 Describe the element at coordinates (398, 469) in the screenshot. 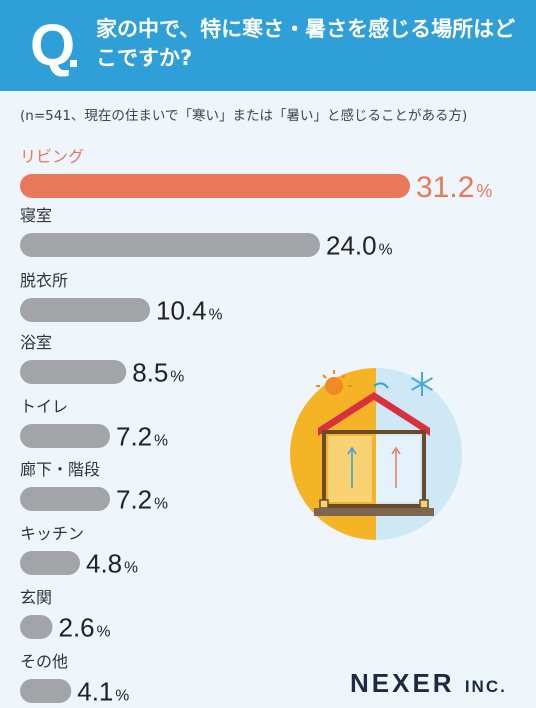

I see `cold-room` at that location.